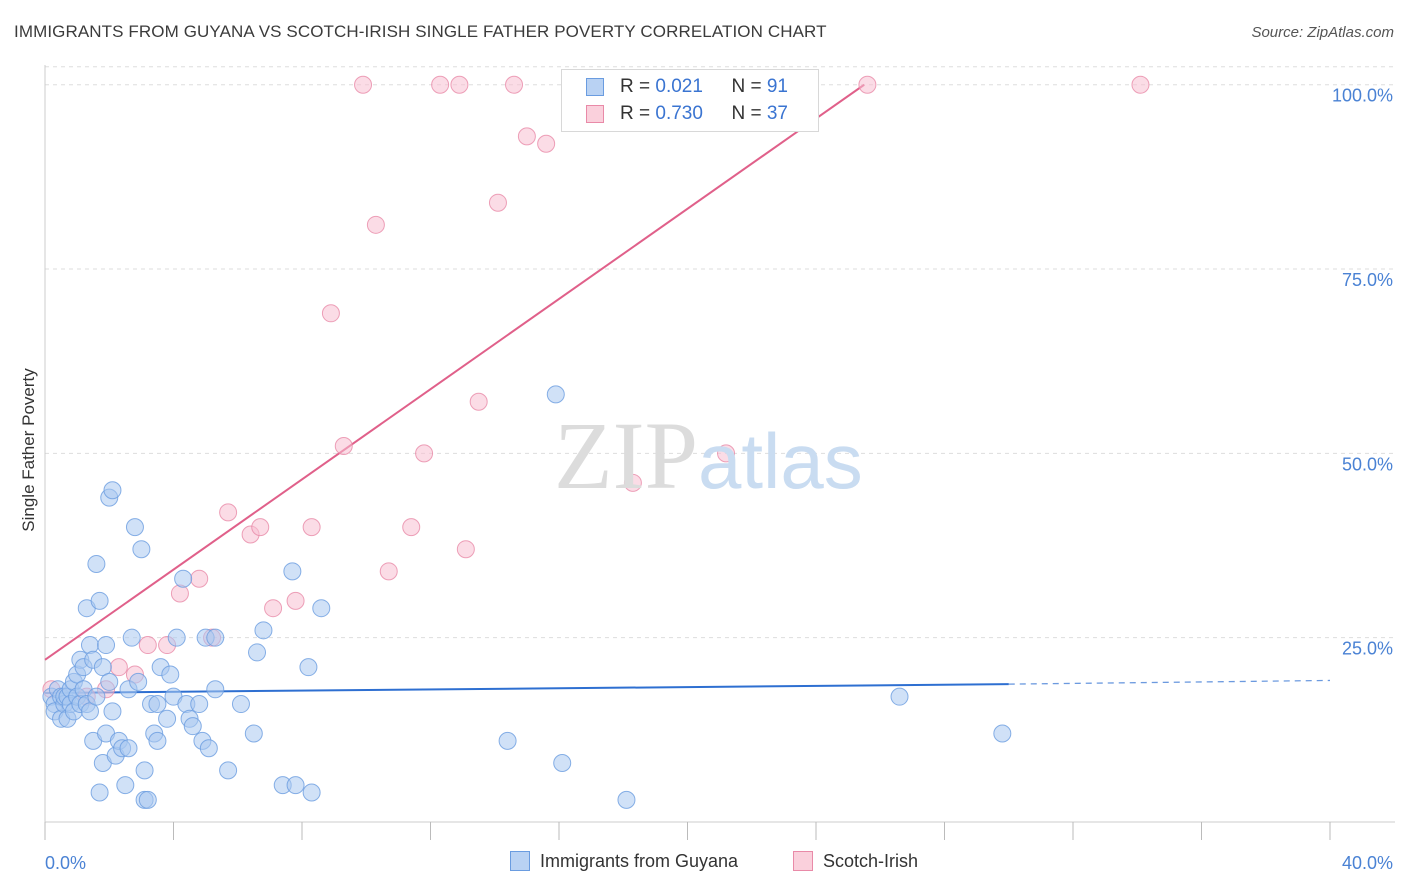  What do you see at coordinates (526, 688) in the screenshot?
I see `guyana-trend-line` at bounding box center [526, 688].